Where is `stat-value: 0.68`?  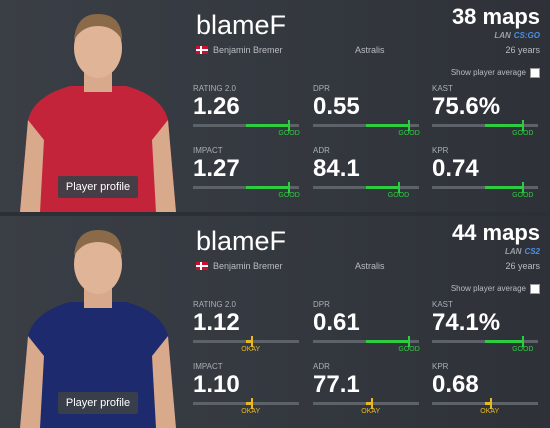 stat-value: 0.68 is located at coordinates (455, 384).